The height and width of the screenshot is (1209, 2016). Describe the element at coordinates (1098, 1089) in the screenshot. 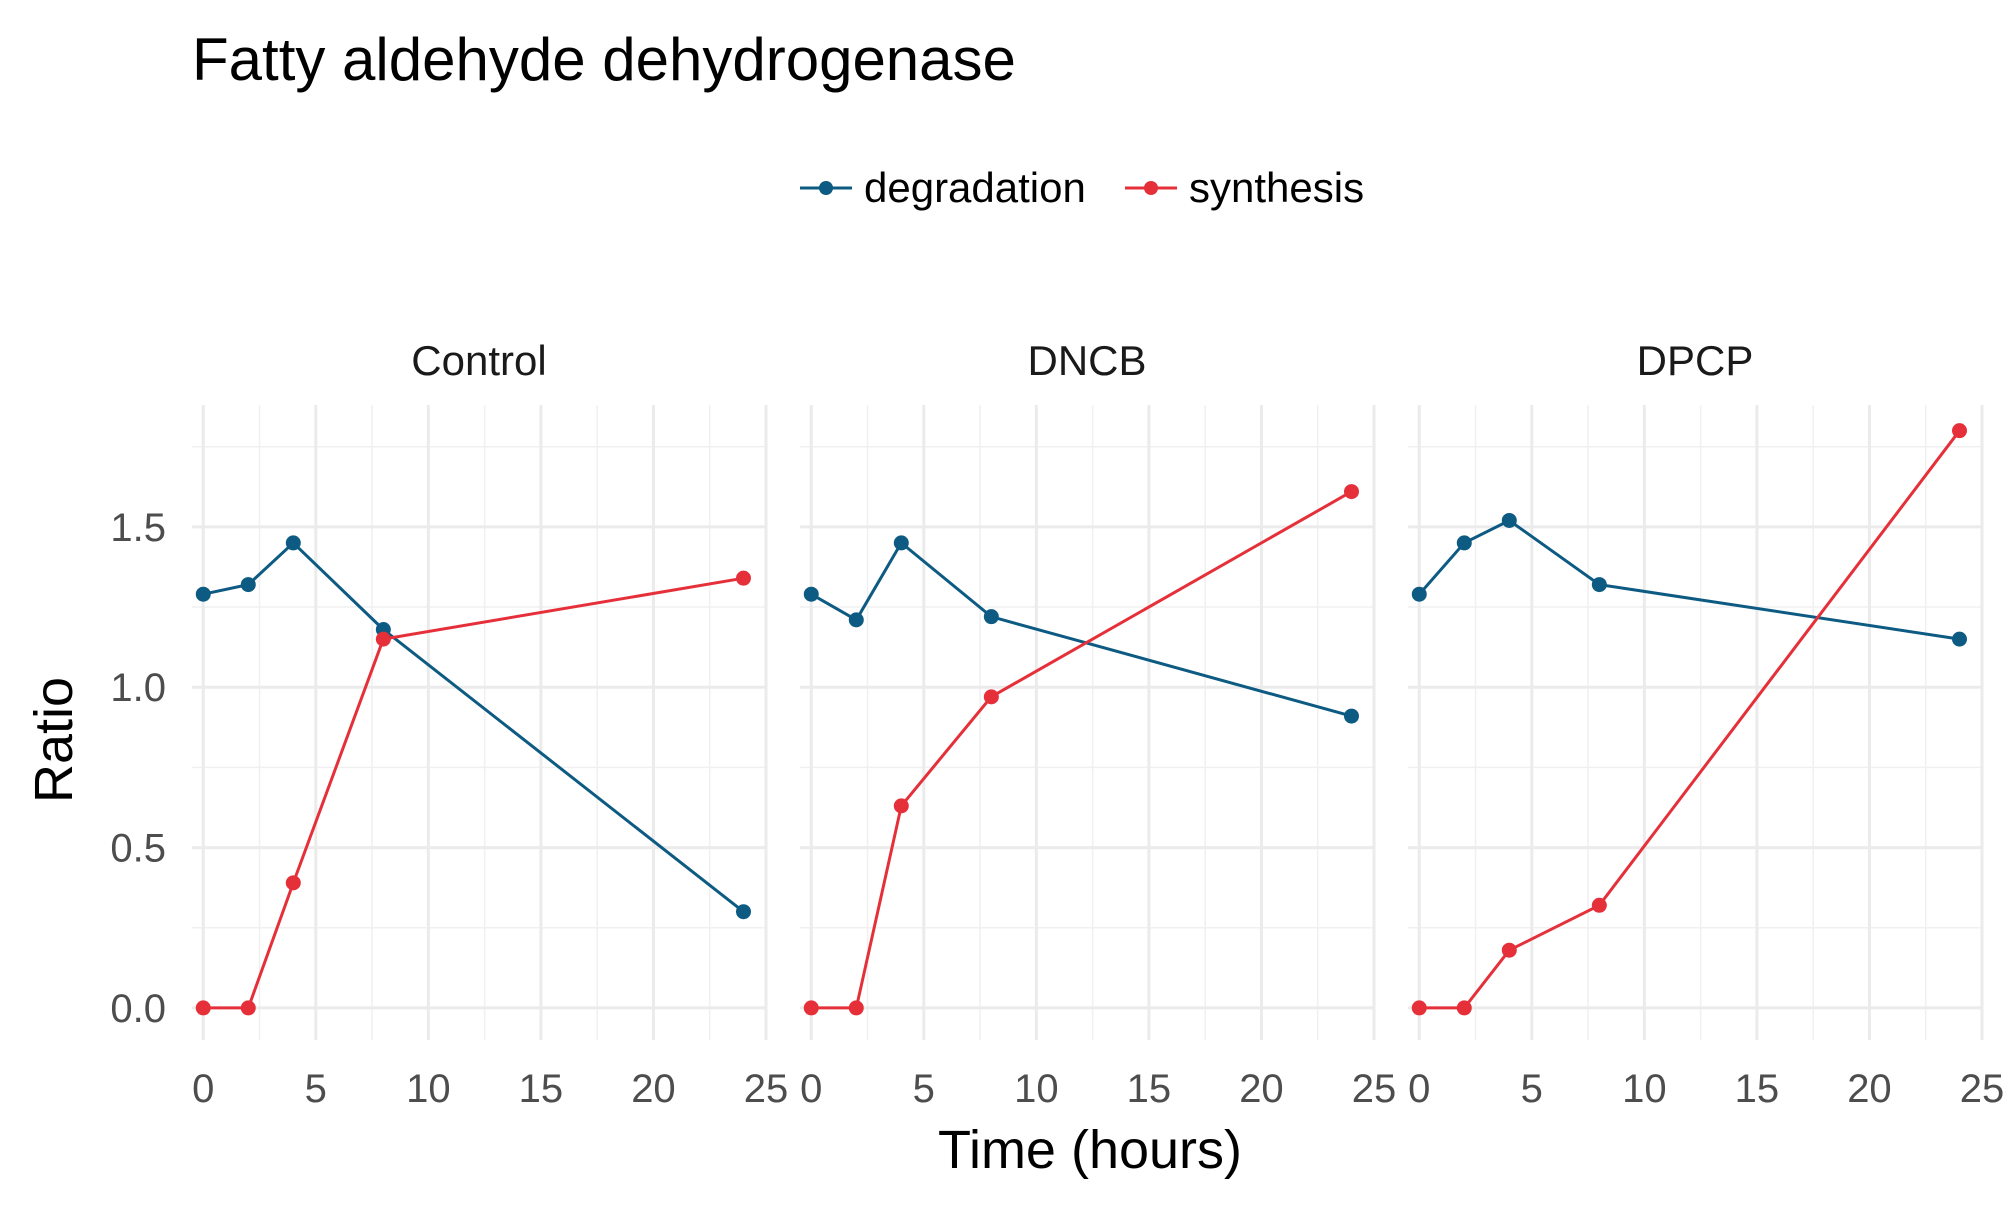

I see `x-axis-ticks: 0 5 10 15 20 25 0 5 10 15 20 25 0 5 10 15 20 25` at that location.